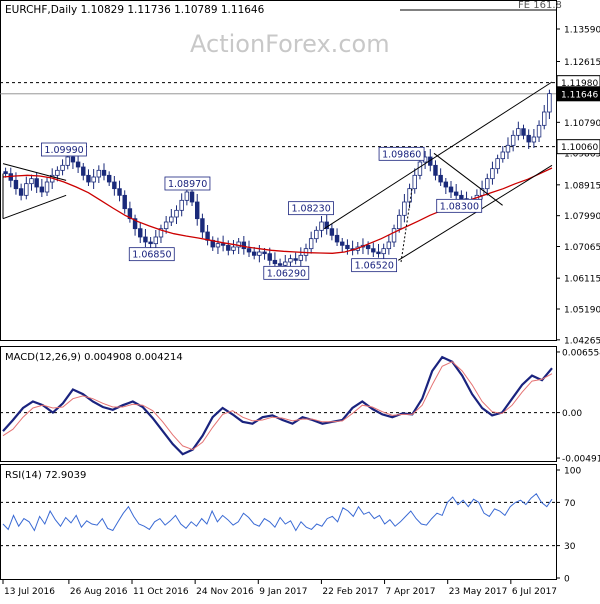  Describe the element at coordinates (29, 592) in the screenshot. I see `xtick-label: 13 Jul 2016` at that location.